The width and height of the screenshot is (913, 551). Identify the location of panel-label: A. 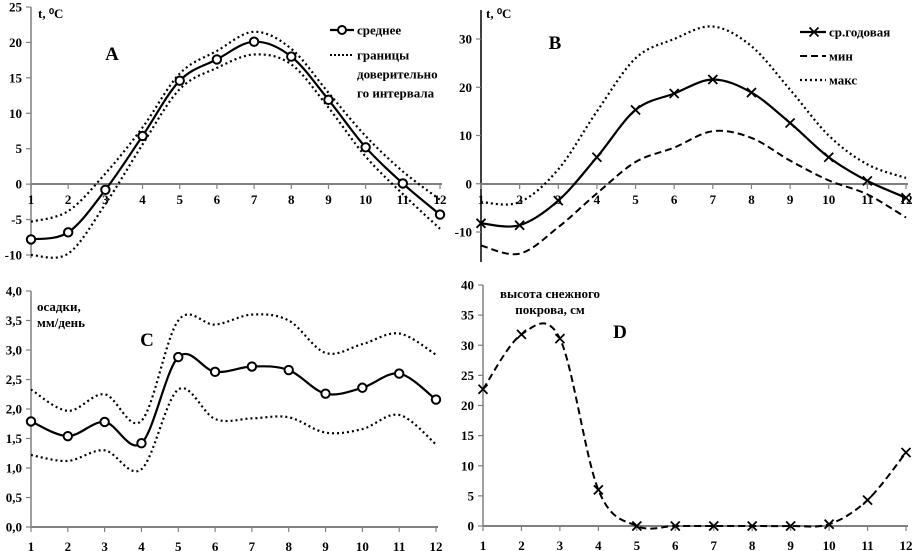
(112, 54).